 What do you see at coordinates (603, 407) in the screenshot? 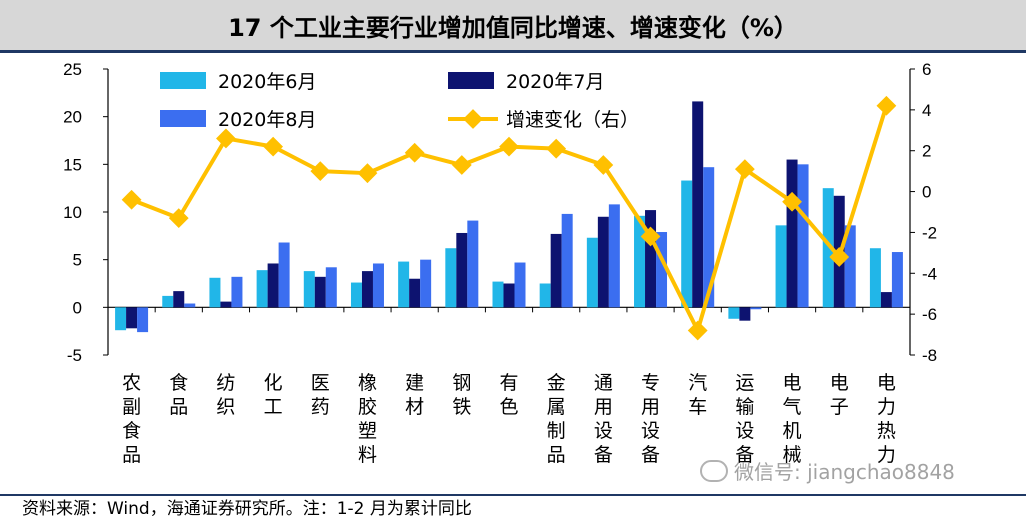
I see `category-label-char: 用` at bounding box center [603, 407].